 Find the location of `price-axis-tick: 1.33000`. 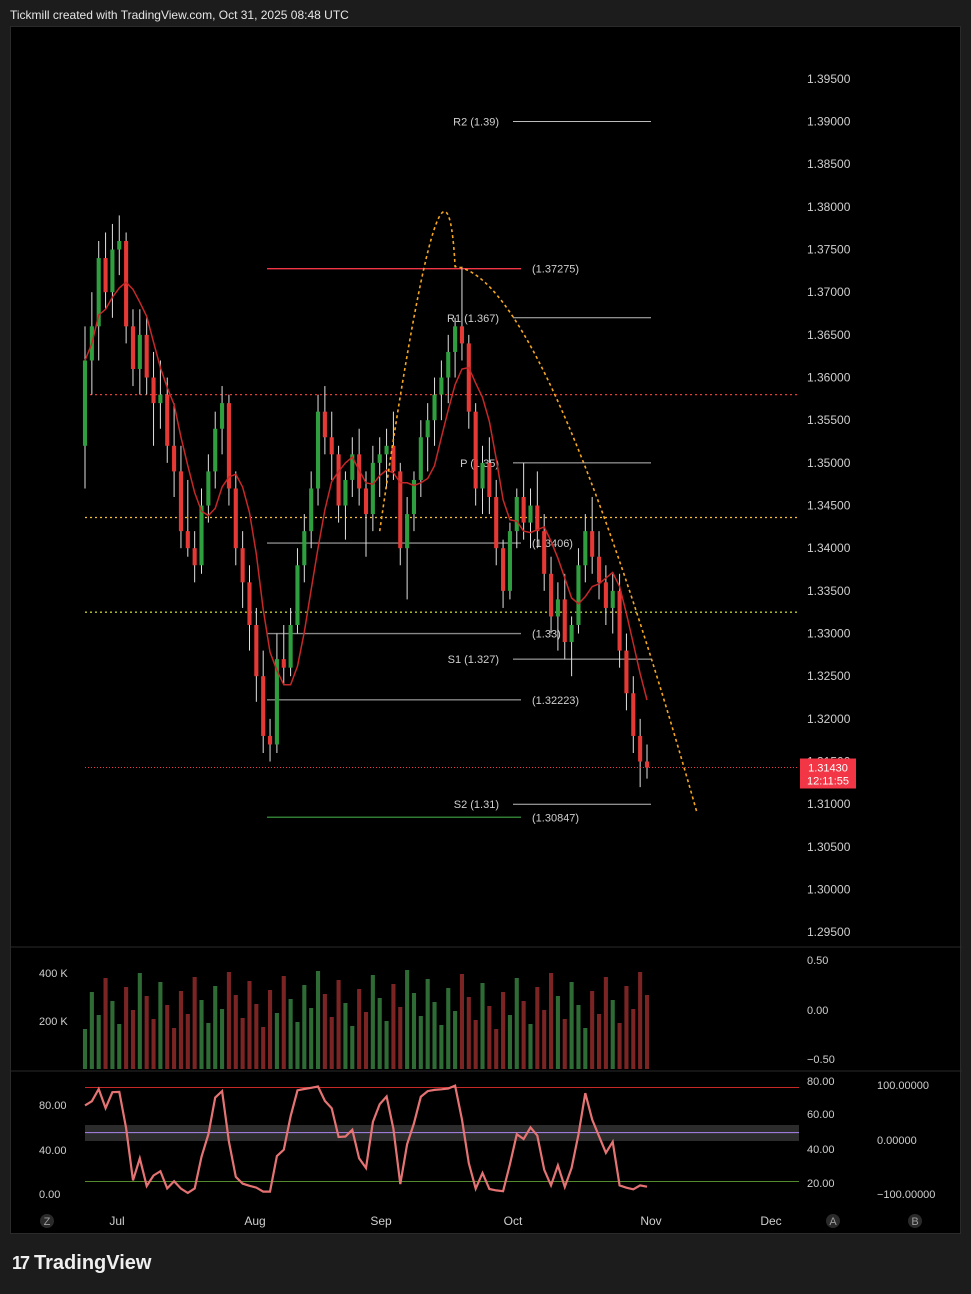

price-axis-tick: 1.33000 is located at coordinates (829, 634).